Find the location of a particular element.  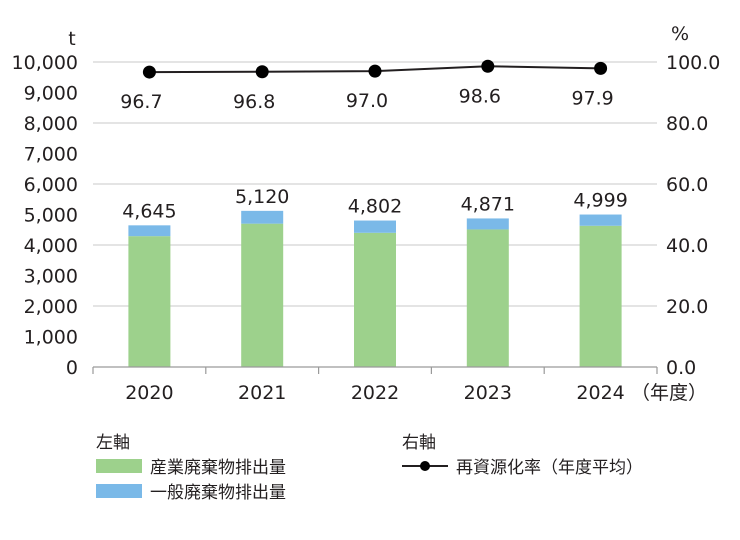

left-tick-label: 6,000 is located at coordinates (51, 185).